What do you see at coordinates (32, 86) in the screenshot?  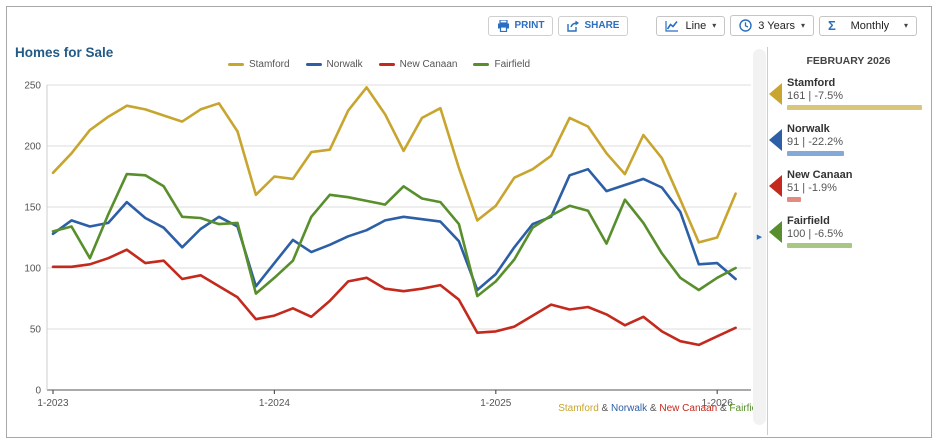 I see `y-axis-tick-label: 250` at bounding box center [32, 86].